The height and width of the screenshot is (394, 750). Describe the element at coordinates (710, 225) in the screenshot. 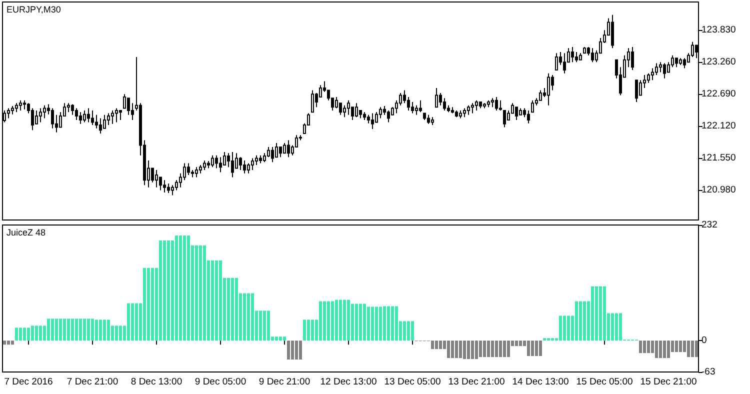

I see `y-tick-label: 232` at that location.